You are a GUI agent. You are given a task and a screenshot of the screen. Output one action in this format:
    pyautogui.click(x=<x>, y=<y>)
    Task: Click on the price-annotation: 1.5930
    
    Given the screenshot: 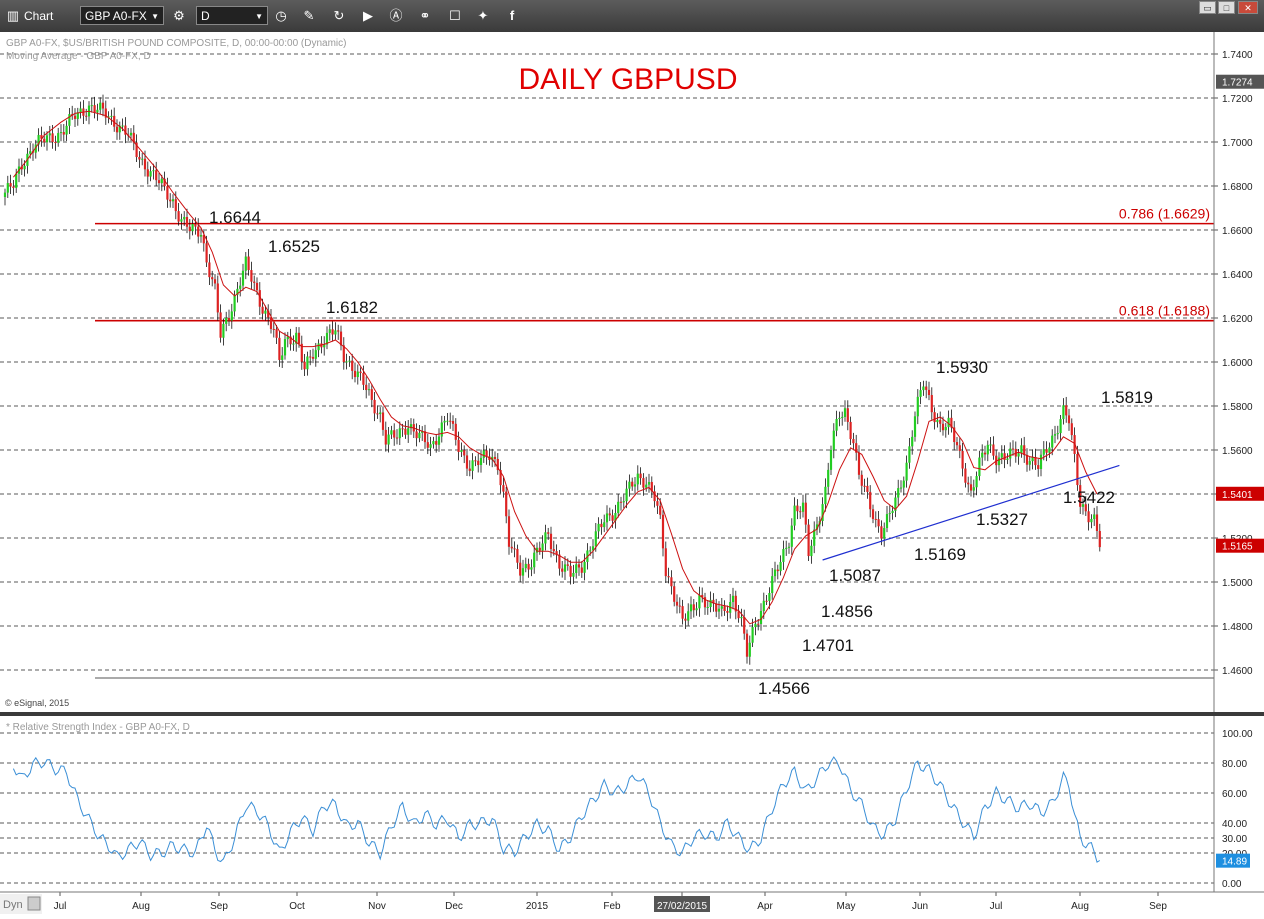 What is the action you would take?
    pyautogui.click(x=962, y=367)
    